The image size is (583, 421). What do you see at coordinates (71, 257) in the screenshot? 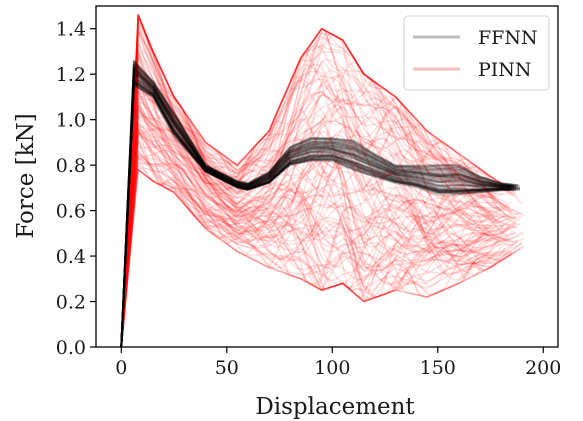
I see `y-tick-label: 0.4` at bounding box center [71, 257].